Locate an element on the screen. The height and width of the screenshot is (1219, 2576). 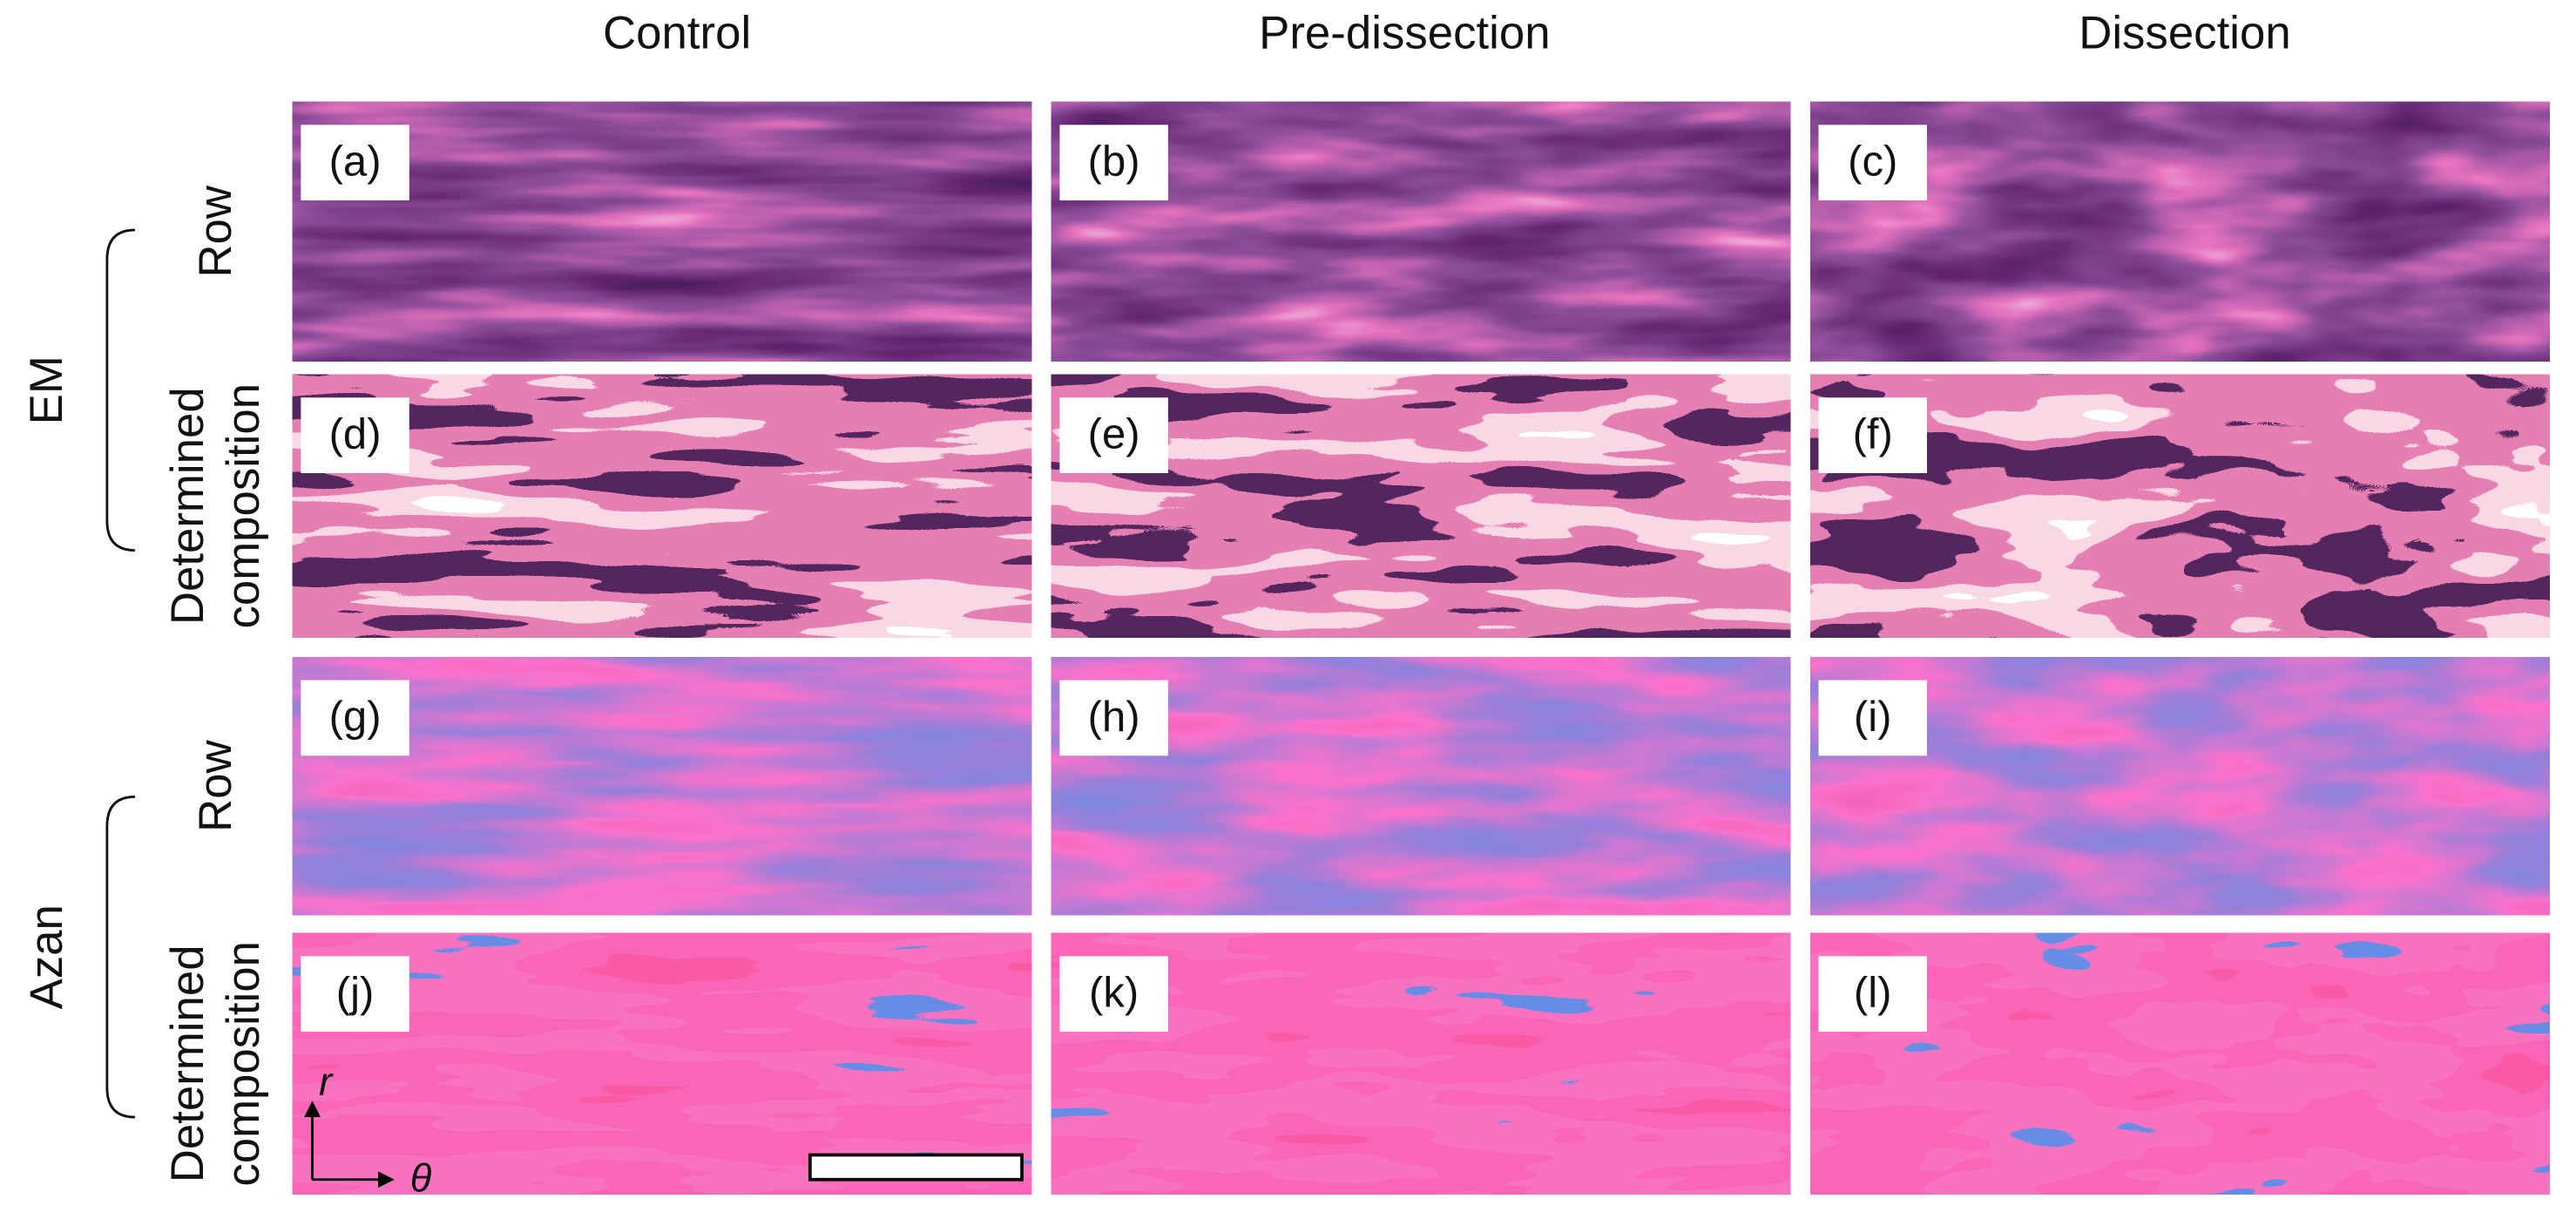
panel-label: (g) is located at coordinates (355, 717).